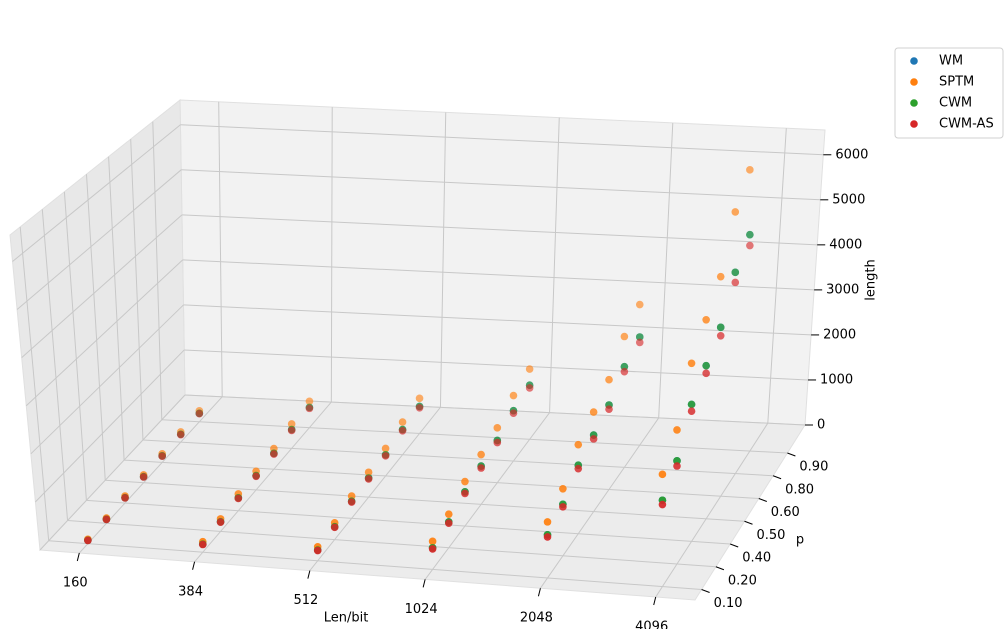 The height and width of the screenshot is (629, 1008). I want to click on x-tick-label: 512, so click(305, 600).